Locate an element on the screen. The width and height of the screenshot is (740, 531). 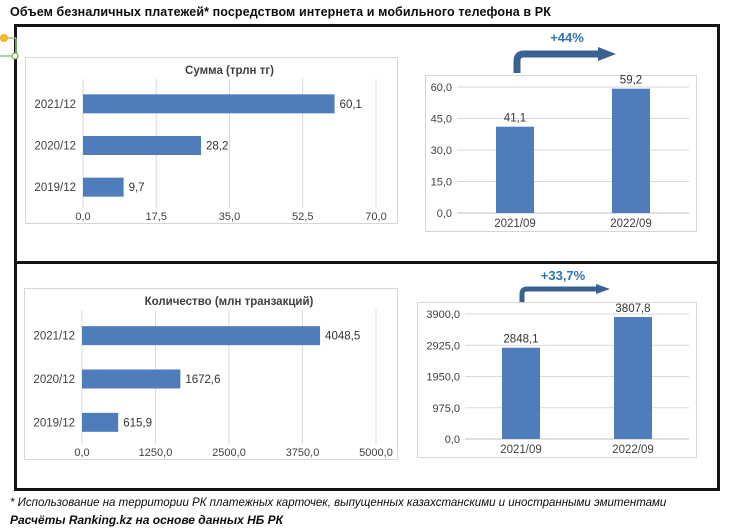
x-tick-label: 1250,0 is located at coordinates (156, 453).